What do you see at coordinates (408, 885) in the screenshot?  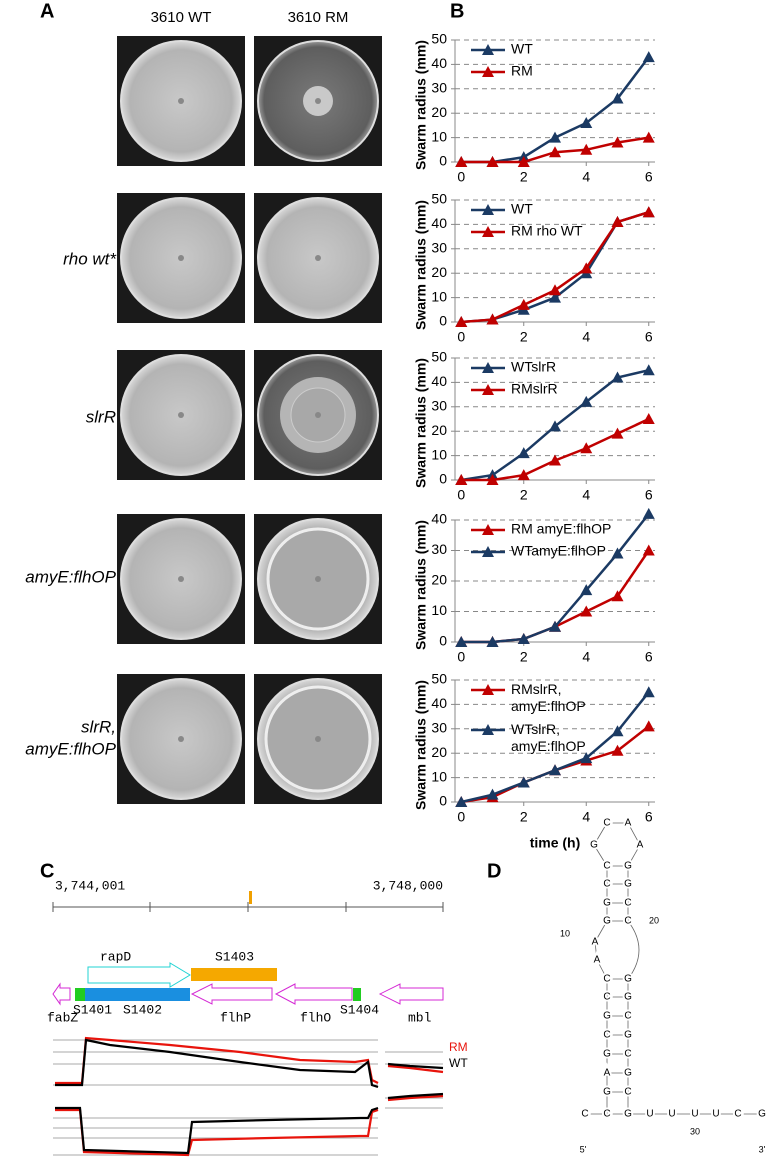 I see `coordinate-label: 3,748,000` at bounding box center [408, 885].